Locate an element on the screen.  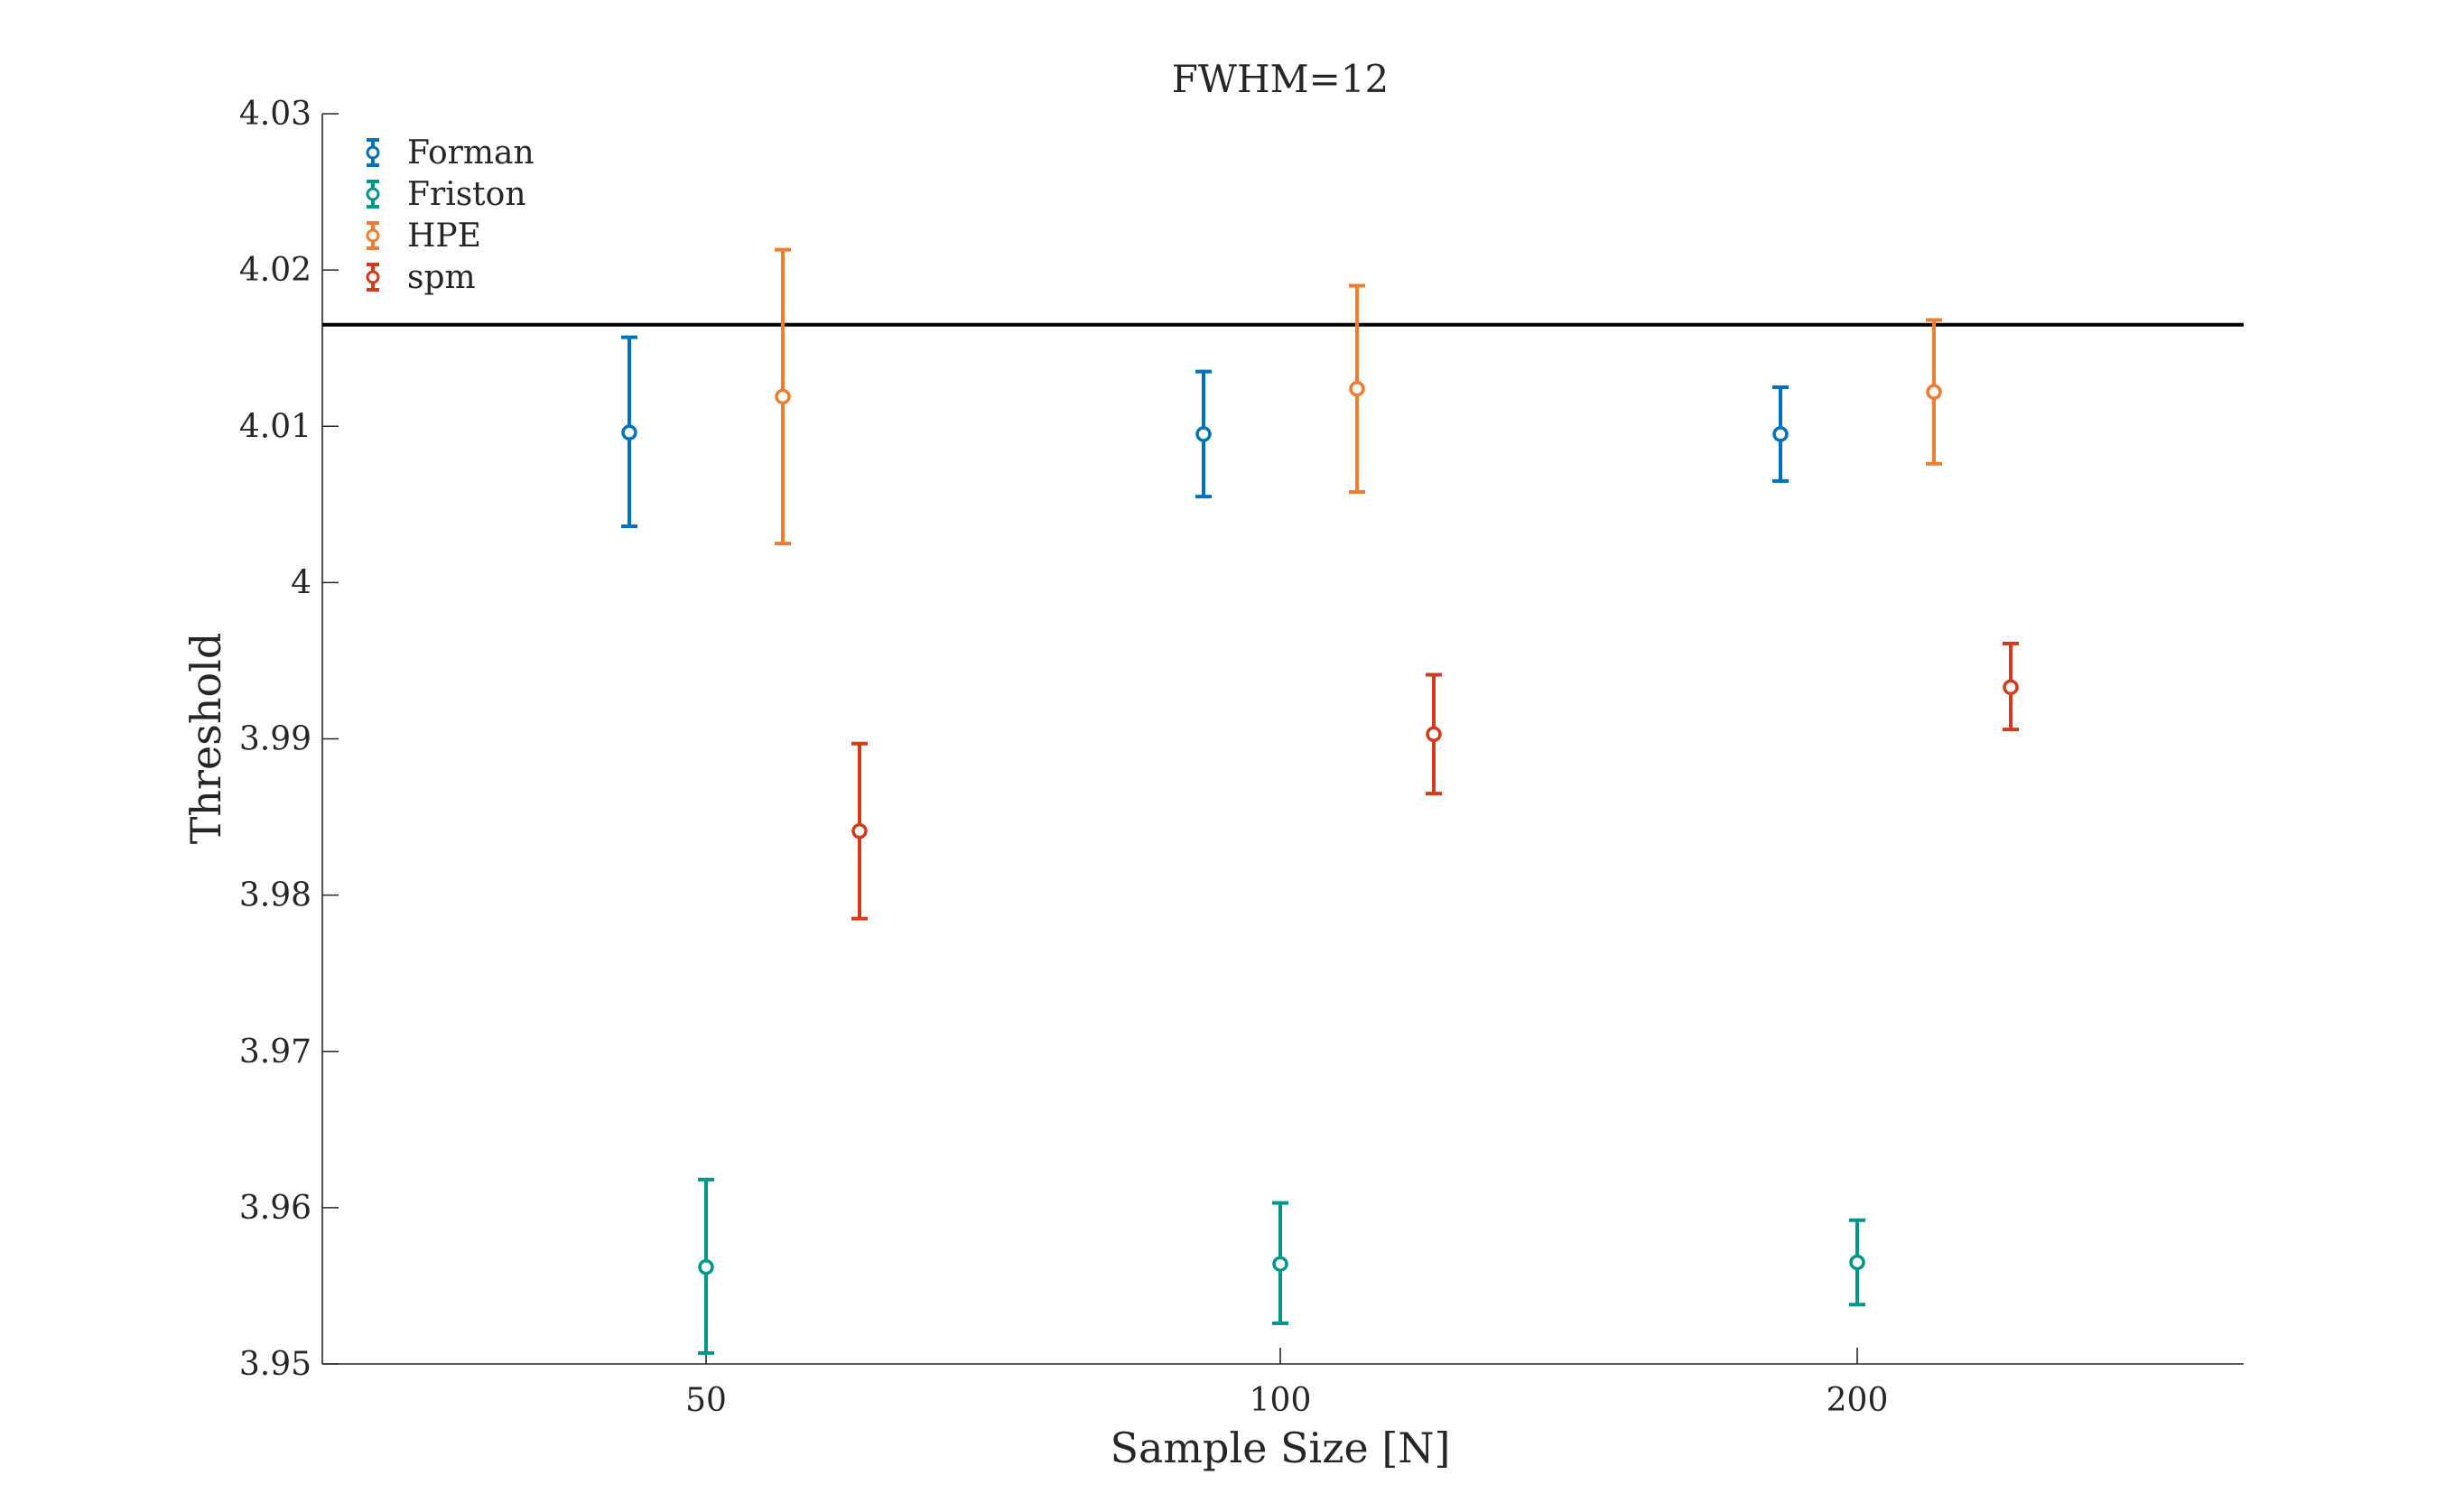
legend-item: spm is located at coordinates (421, 277).